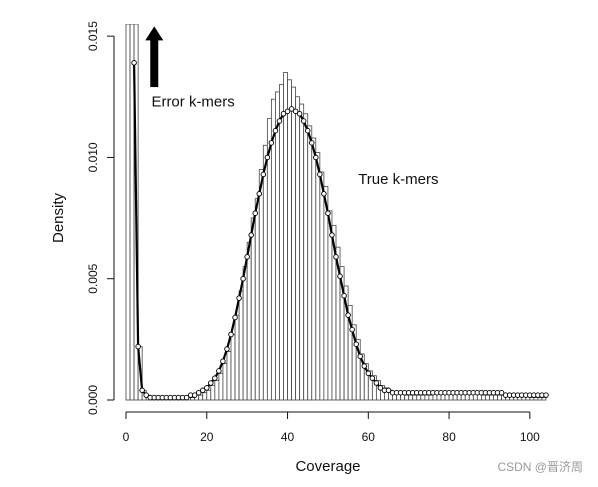 The width and height of the screenshot is (598, 487). What do you see at coordinates (100, 218) in the screenshot?
I see `y-axis-ticks: 0.000 0.005 0.010 0.015` at bounding box center [100, 218].